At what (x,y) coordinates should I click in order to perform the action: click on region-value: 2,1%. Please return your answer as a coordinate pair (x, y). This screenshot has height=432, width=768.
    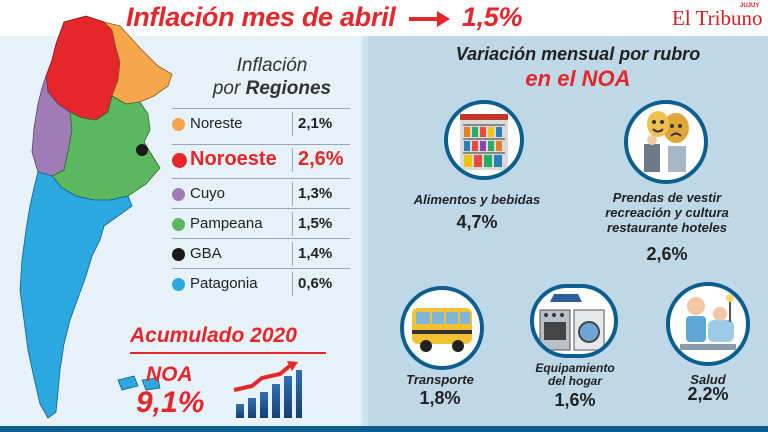
    Looking at the image, I should click on (315, 123).